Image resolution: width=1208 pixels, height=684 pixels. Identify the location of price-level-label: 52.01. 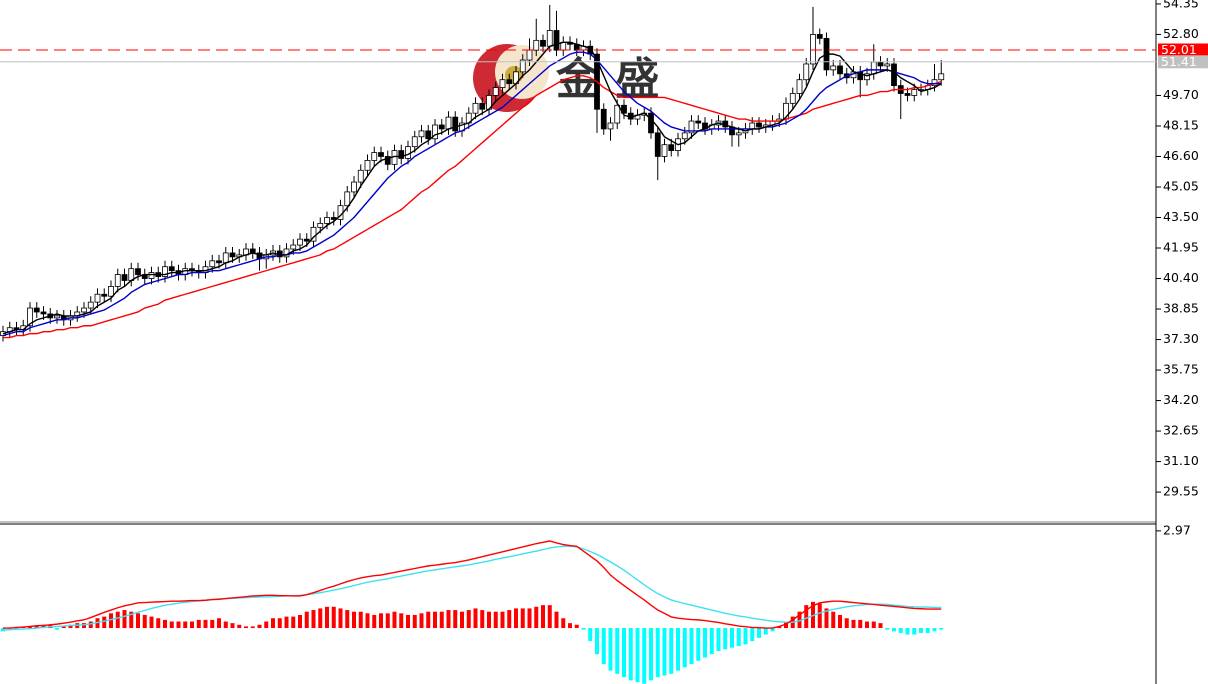
(1179, 49).